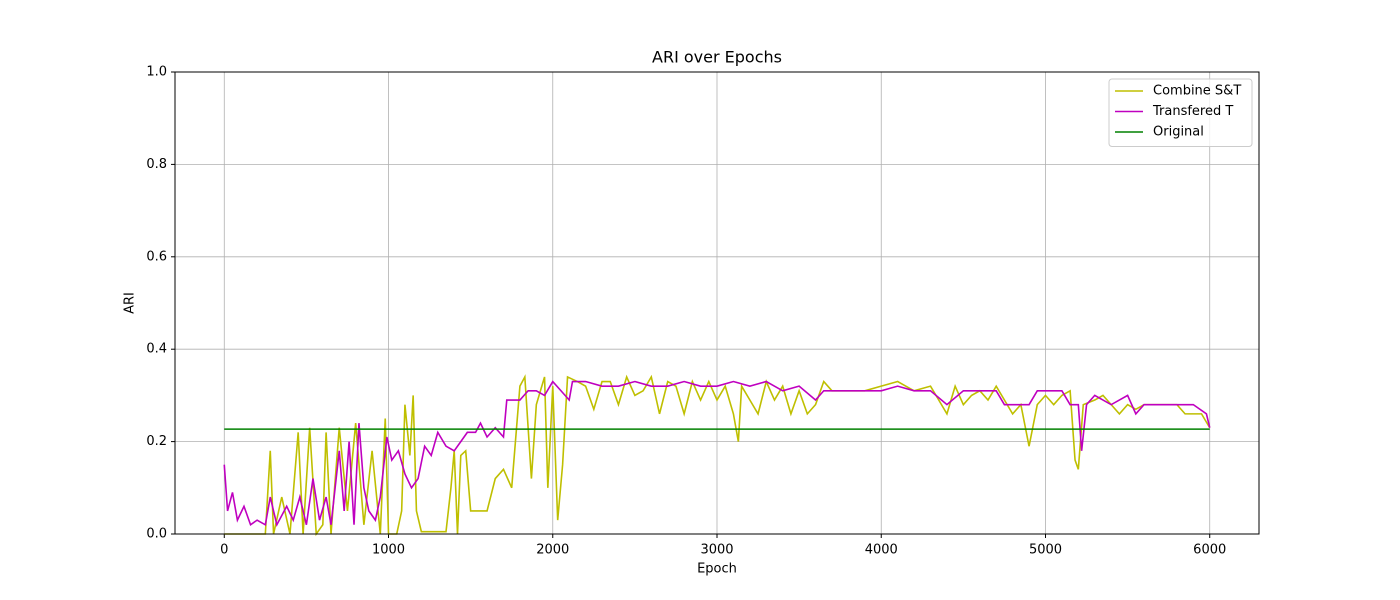  I want to click on x-tick-label: 0, so click(224, 550).